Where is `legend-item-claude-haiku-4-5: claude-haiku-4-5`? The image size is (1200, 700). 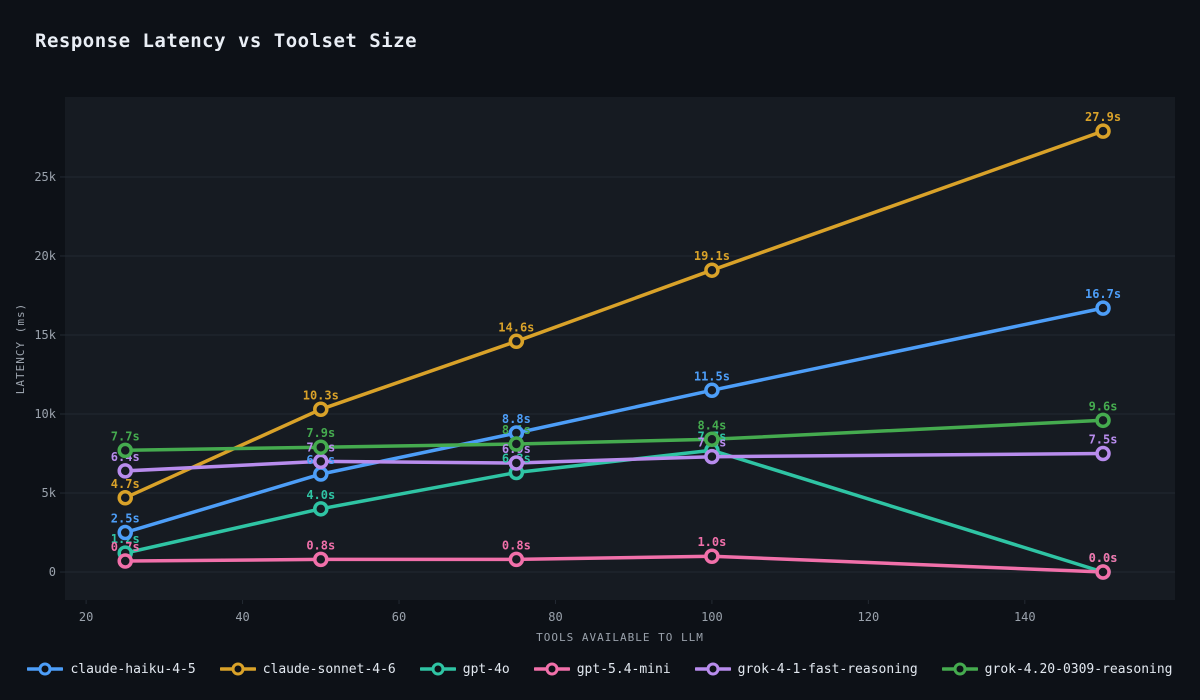
legend-item-claude-haiku-4-5: claude-haiku-4-5 is located at coordinates (111, 669).